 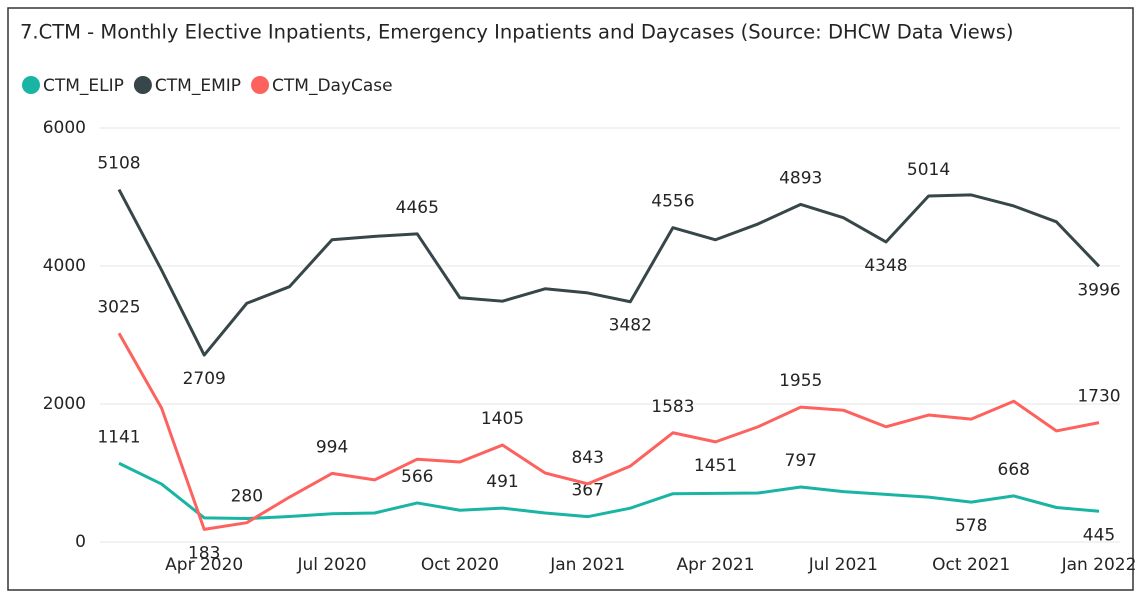 What do you see at coordinates (64, 128) in the screenshot?
I see `y-tick-label: 6000` at bounding box center [64, 128].